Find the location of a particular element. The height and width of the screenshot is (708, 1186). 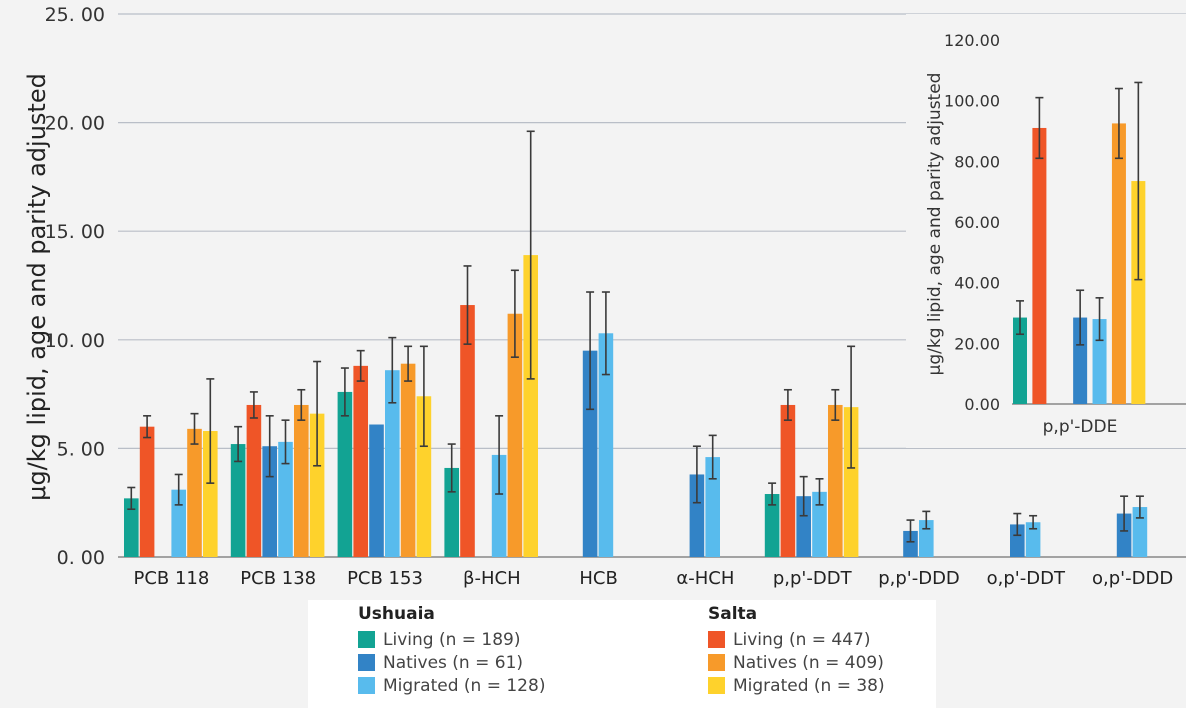

y-tick-label: 0. 00 is located at coordinates (81, 558).